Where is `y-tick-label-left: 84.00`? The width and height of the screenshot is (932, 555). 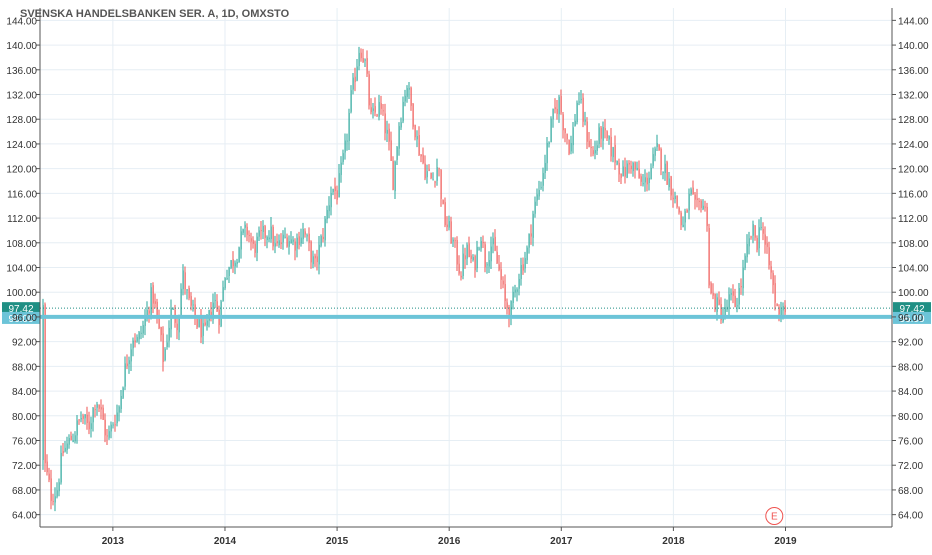
y-tick-label-left: 84.00 is located at coordinates (24, 392).